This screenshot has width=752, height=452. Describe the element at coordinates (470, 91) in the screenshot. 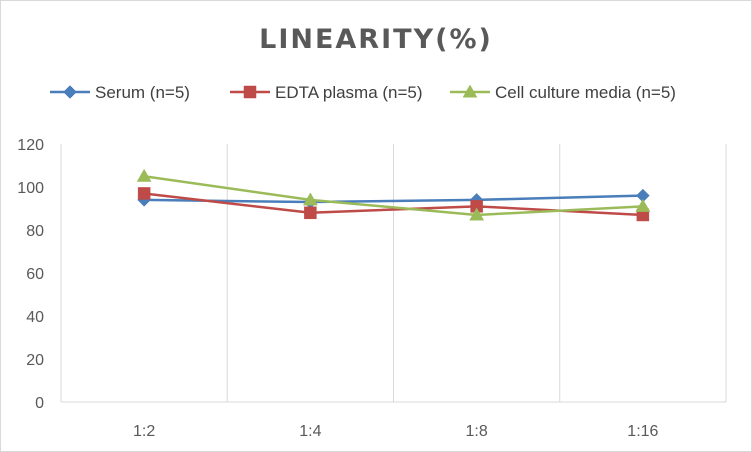

I see `legend-marker-triangle` at that location.